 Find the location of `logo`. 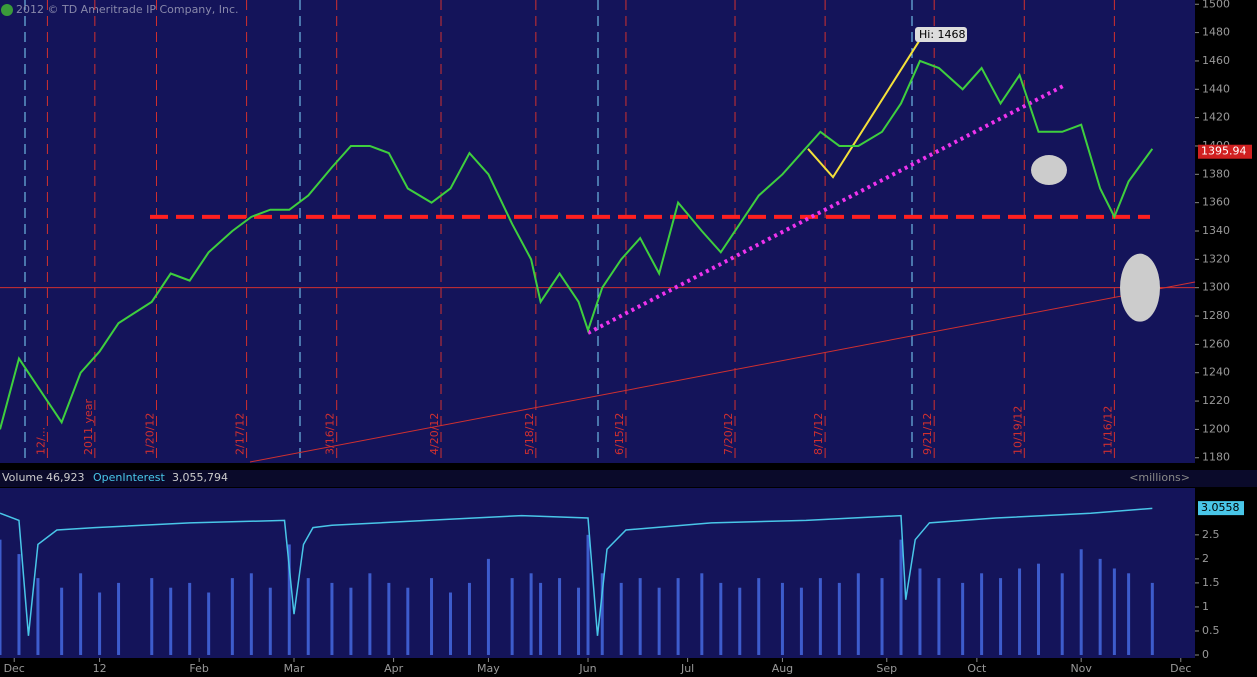

logo is located at coordinates (7, 10).